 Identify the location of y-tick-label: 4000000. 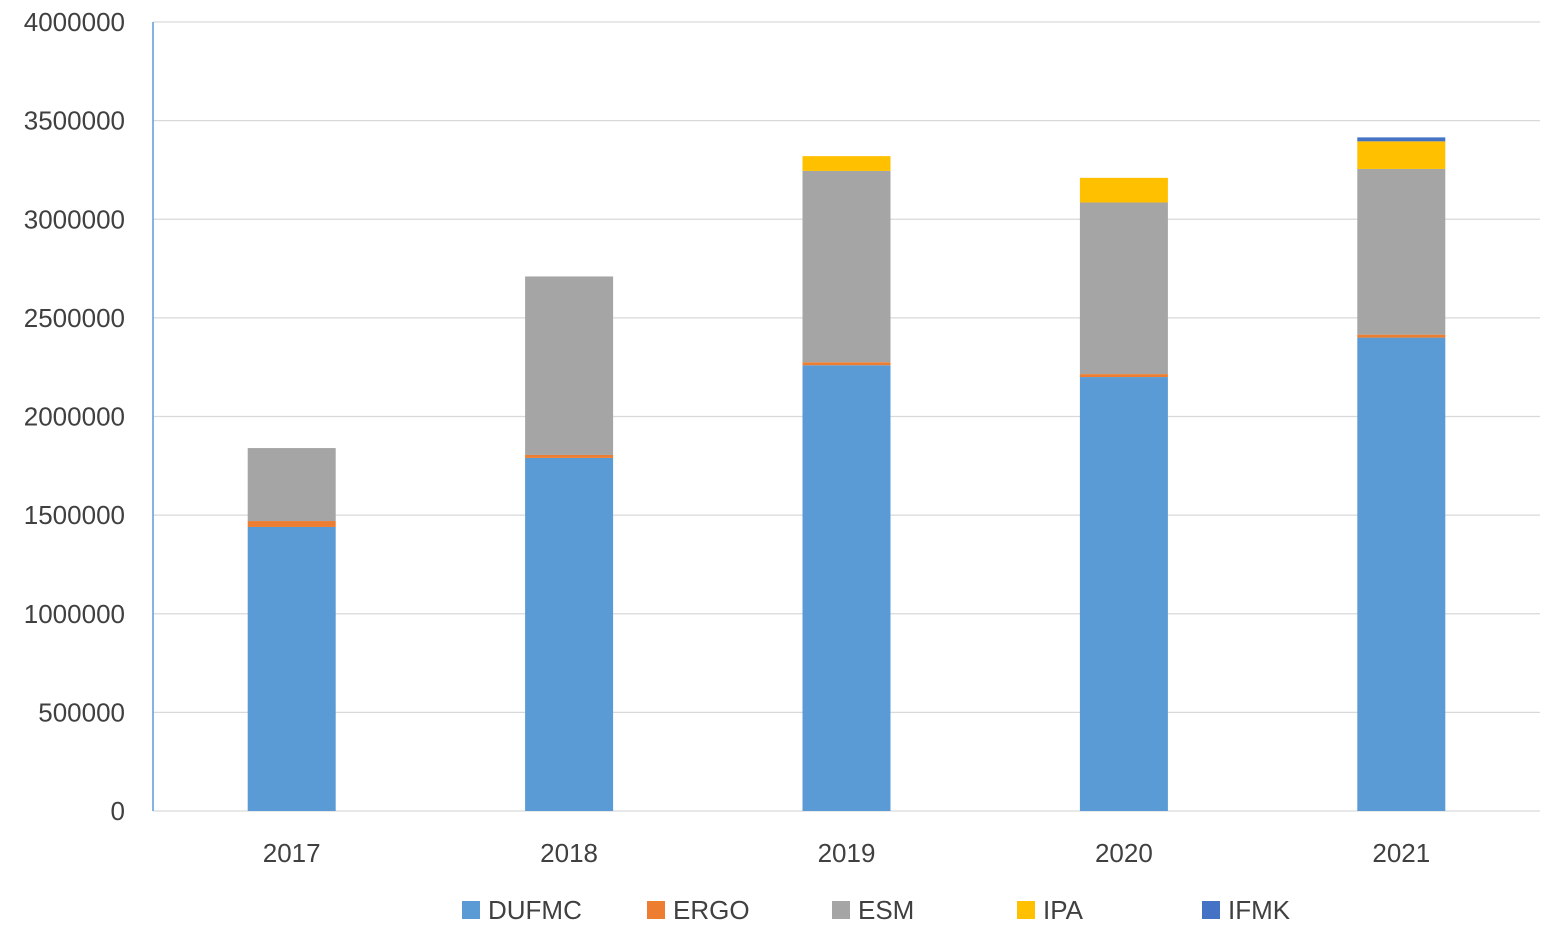
(74, 22).